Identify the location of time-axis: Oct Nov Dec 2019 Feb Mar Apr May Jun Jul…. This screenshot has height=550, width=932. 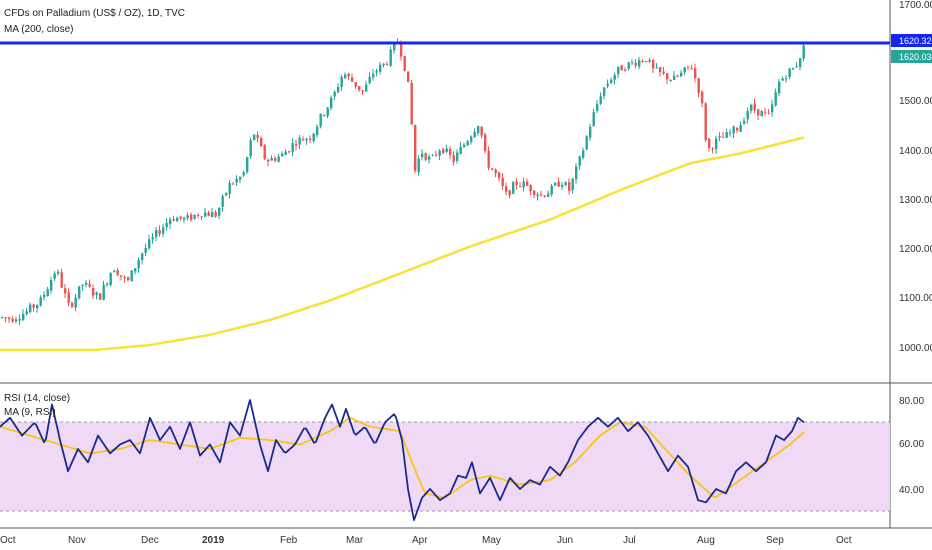
(426, 540).